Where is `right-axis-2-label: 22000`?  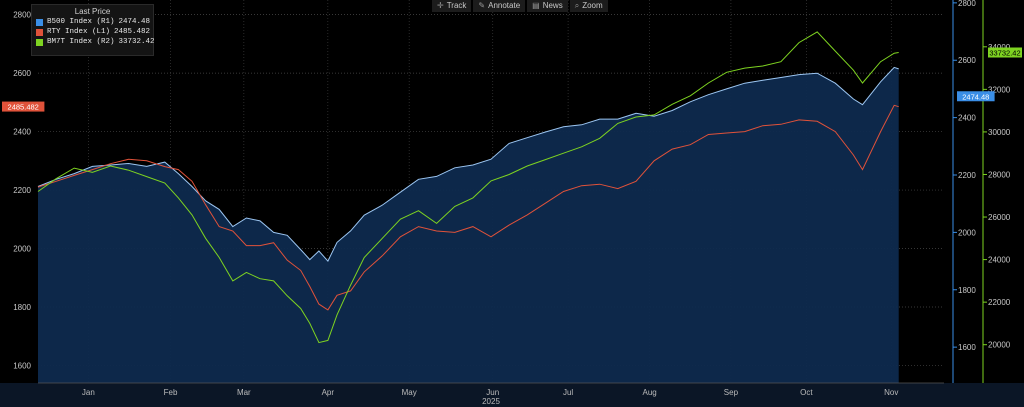 right-axis-2-label: 22000 is located at coordinates (999, 302).